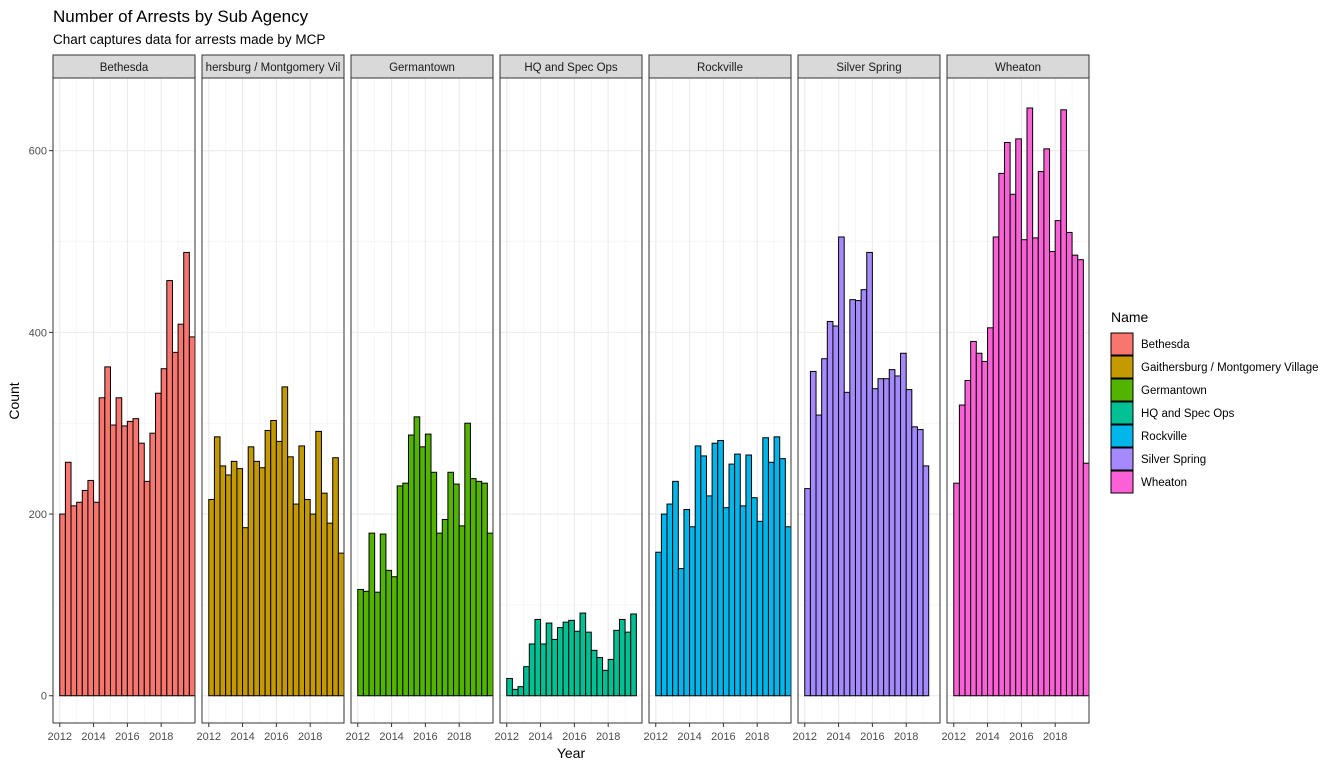 This screenshot has height=768, width=1344. Describe the element at coordinates (1016, 398) in the screenshot. I see `facet-panel: Wheaton 2012 2014 2016 2018` at that location.